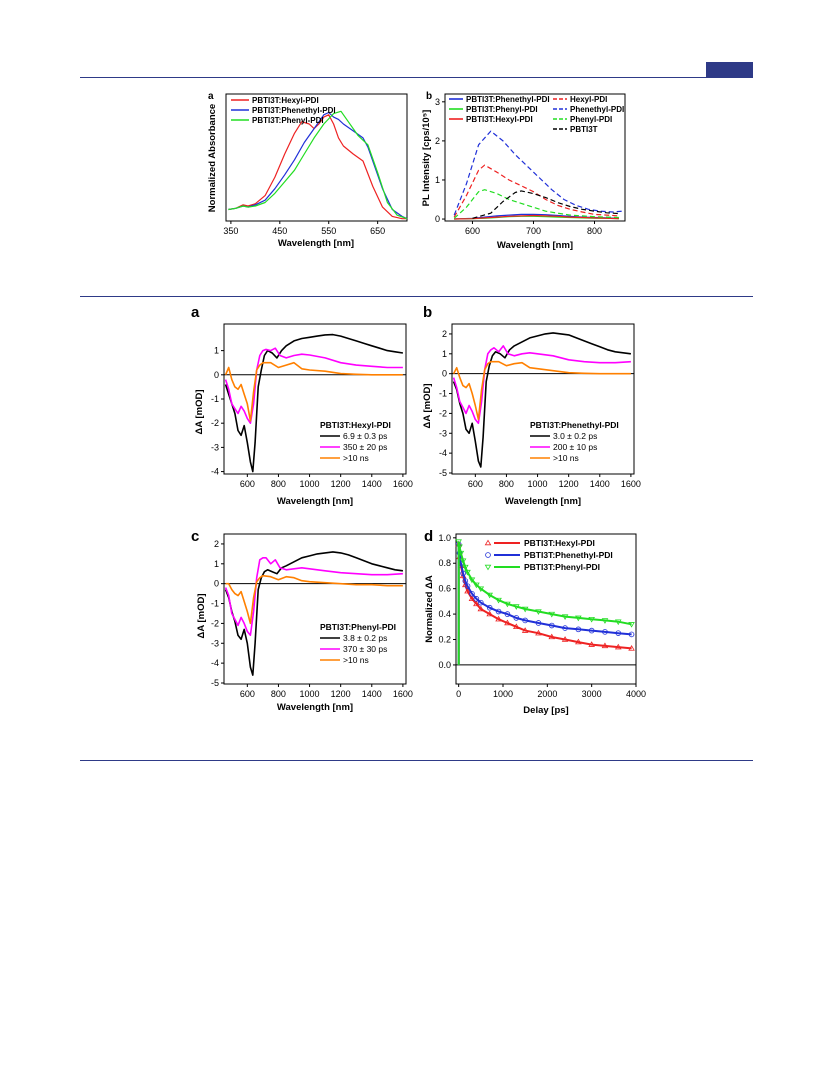 The image size is (833, 1091). What do you see at coordinates (195, 536) in the screenshot?
I see `panel-label: c` at bounding box center [195, 536].